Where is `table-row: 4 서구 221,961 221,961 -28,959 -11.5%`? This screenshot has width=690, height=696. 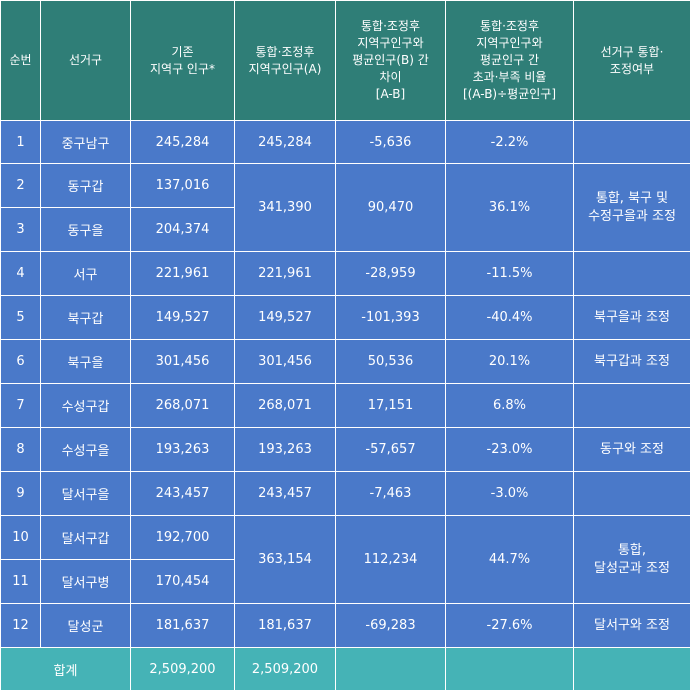
table-row: 4 서구 221,961 221,961 -28,959 -11.5% is located at coordinates (345, 273).